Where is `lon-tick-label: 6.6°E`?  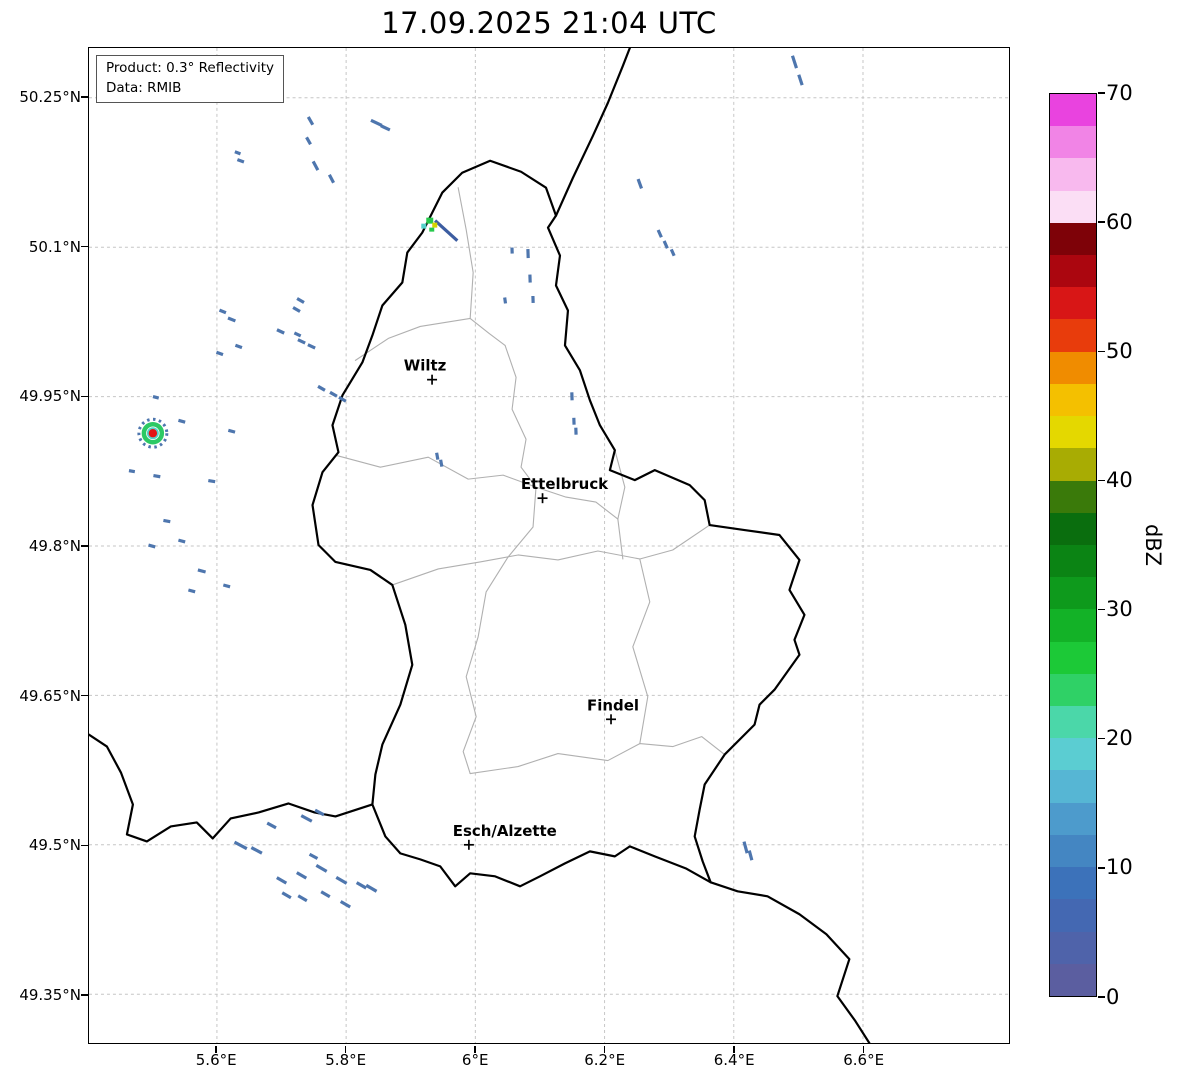 lon-tick-label: 6.6°E is located at coordinates (864, 1060).